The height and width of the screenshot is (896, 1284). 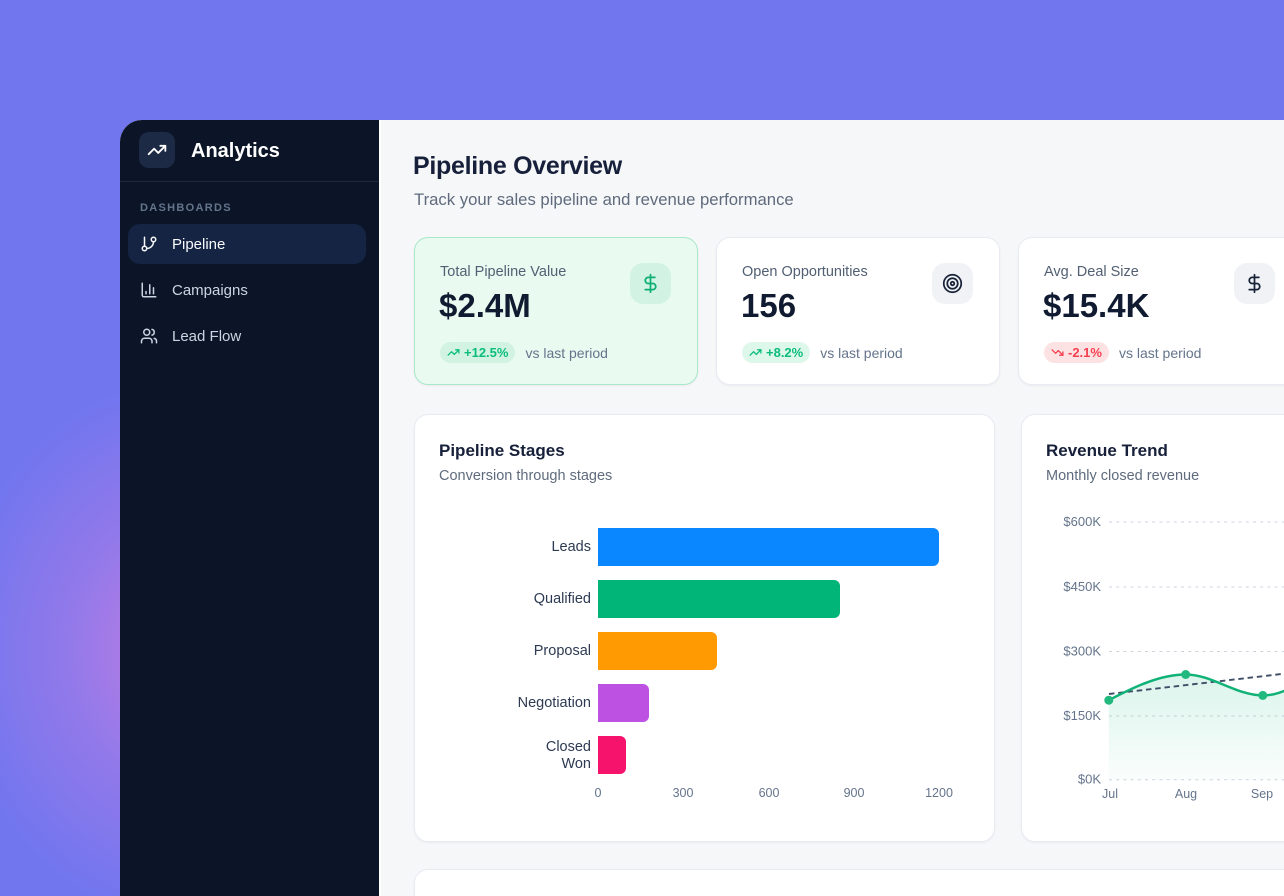 What do you see at coordinates (1082, 651) in the screenshot?
I see `svg-text: $300K` at bounding box center [1082, 651].